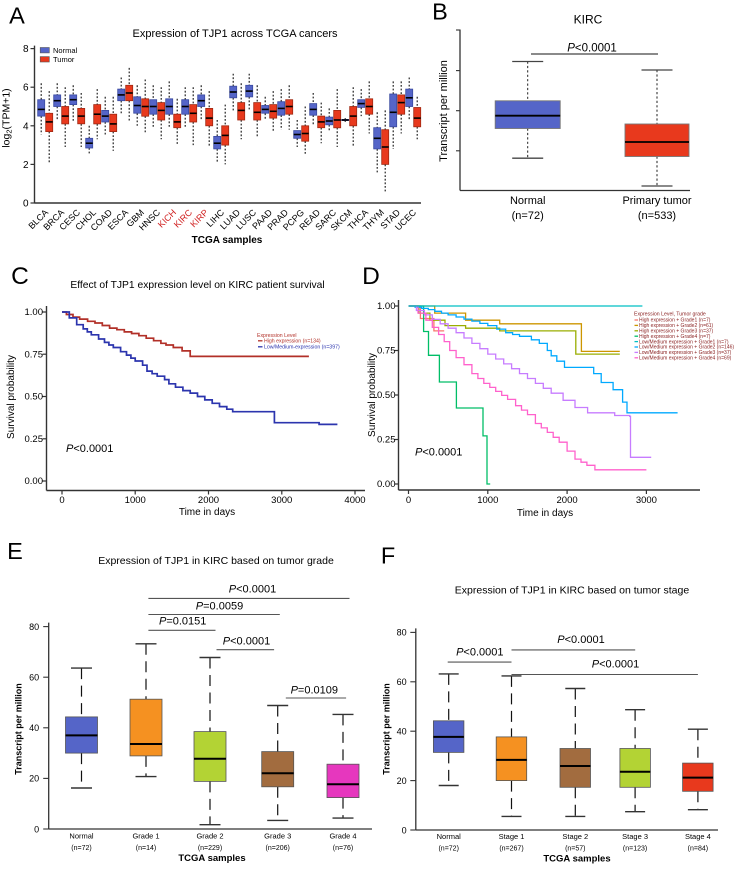  What do you see at coordinates (657, 216) in the screenshot?
I see `svg-text: (n=533)` at bounding box center [657, 216].